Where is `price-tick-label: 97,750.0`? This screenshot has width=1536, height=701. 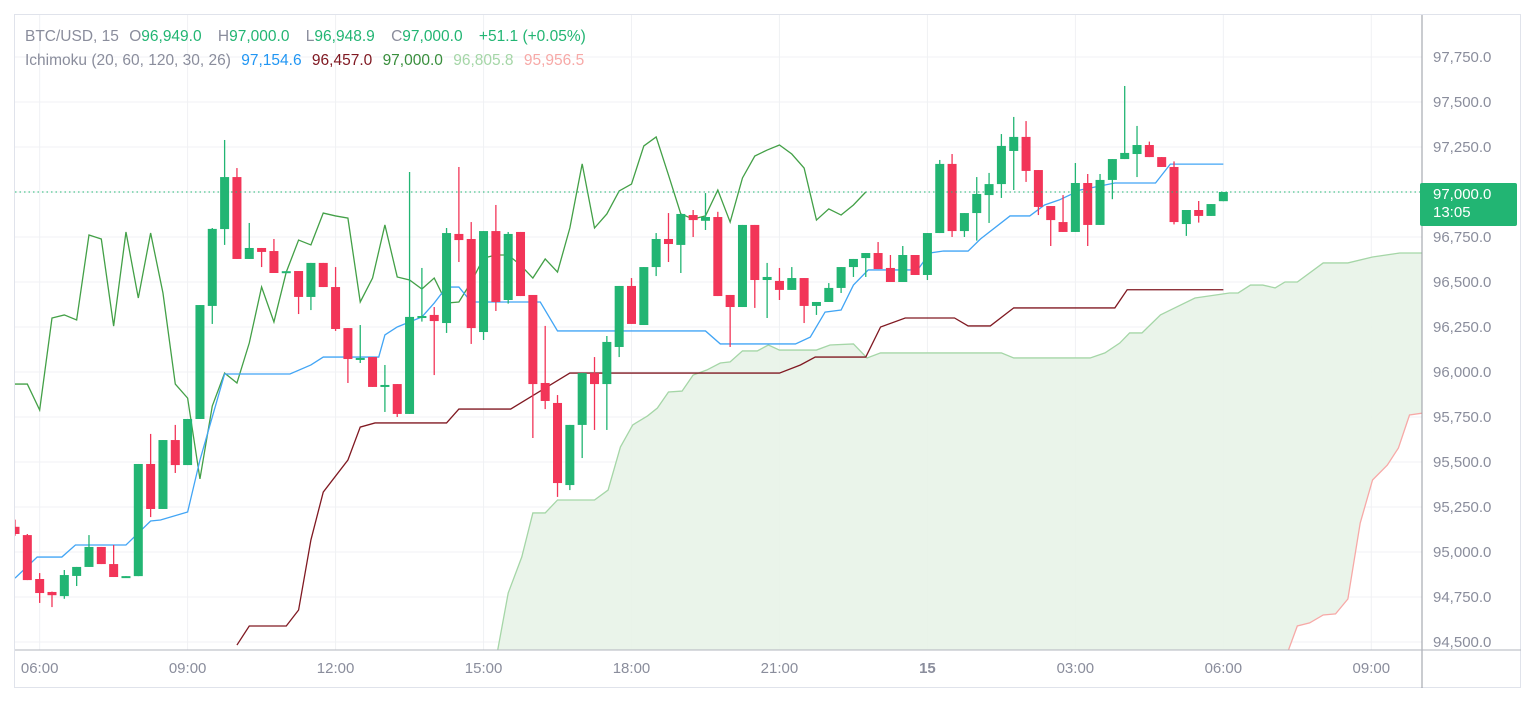 price-tick-label: 97,750.0 is located at coordinates (1462, 57).